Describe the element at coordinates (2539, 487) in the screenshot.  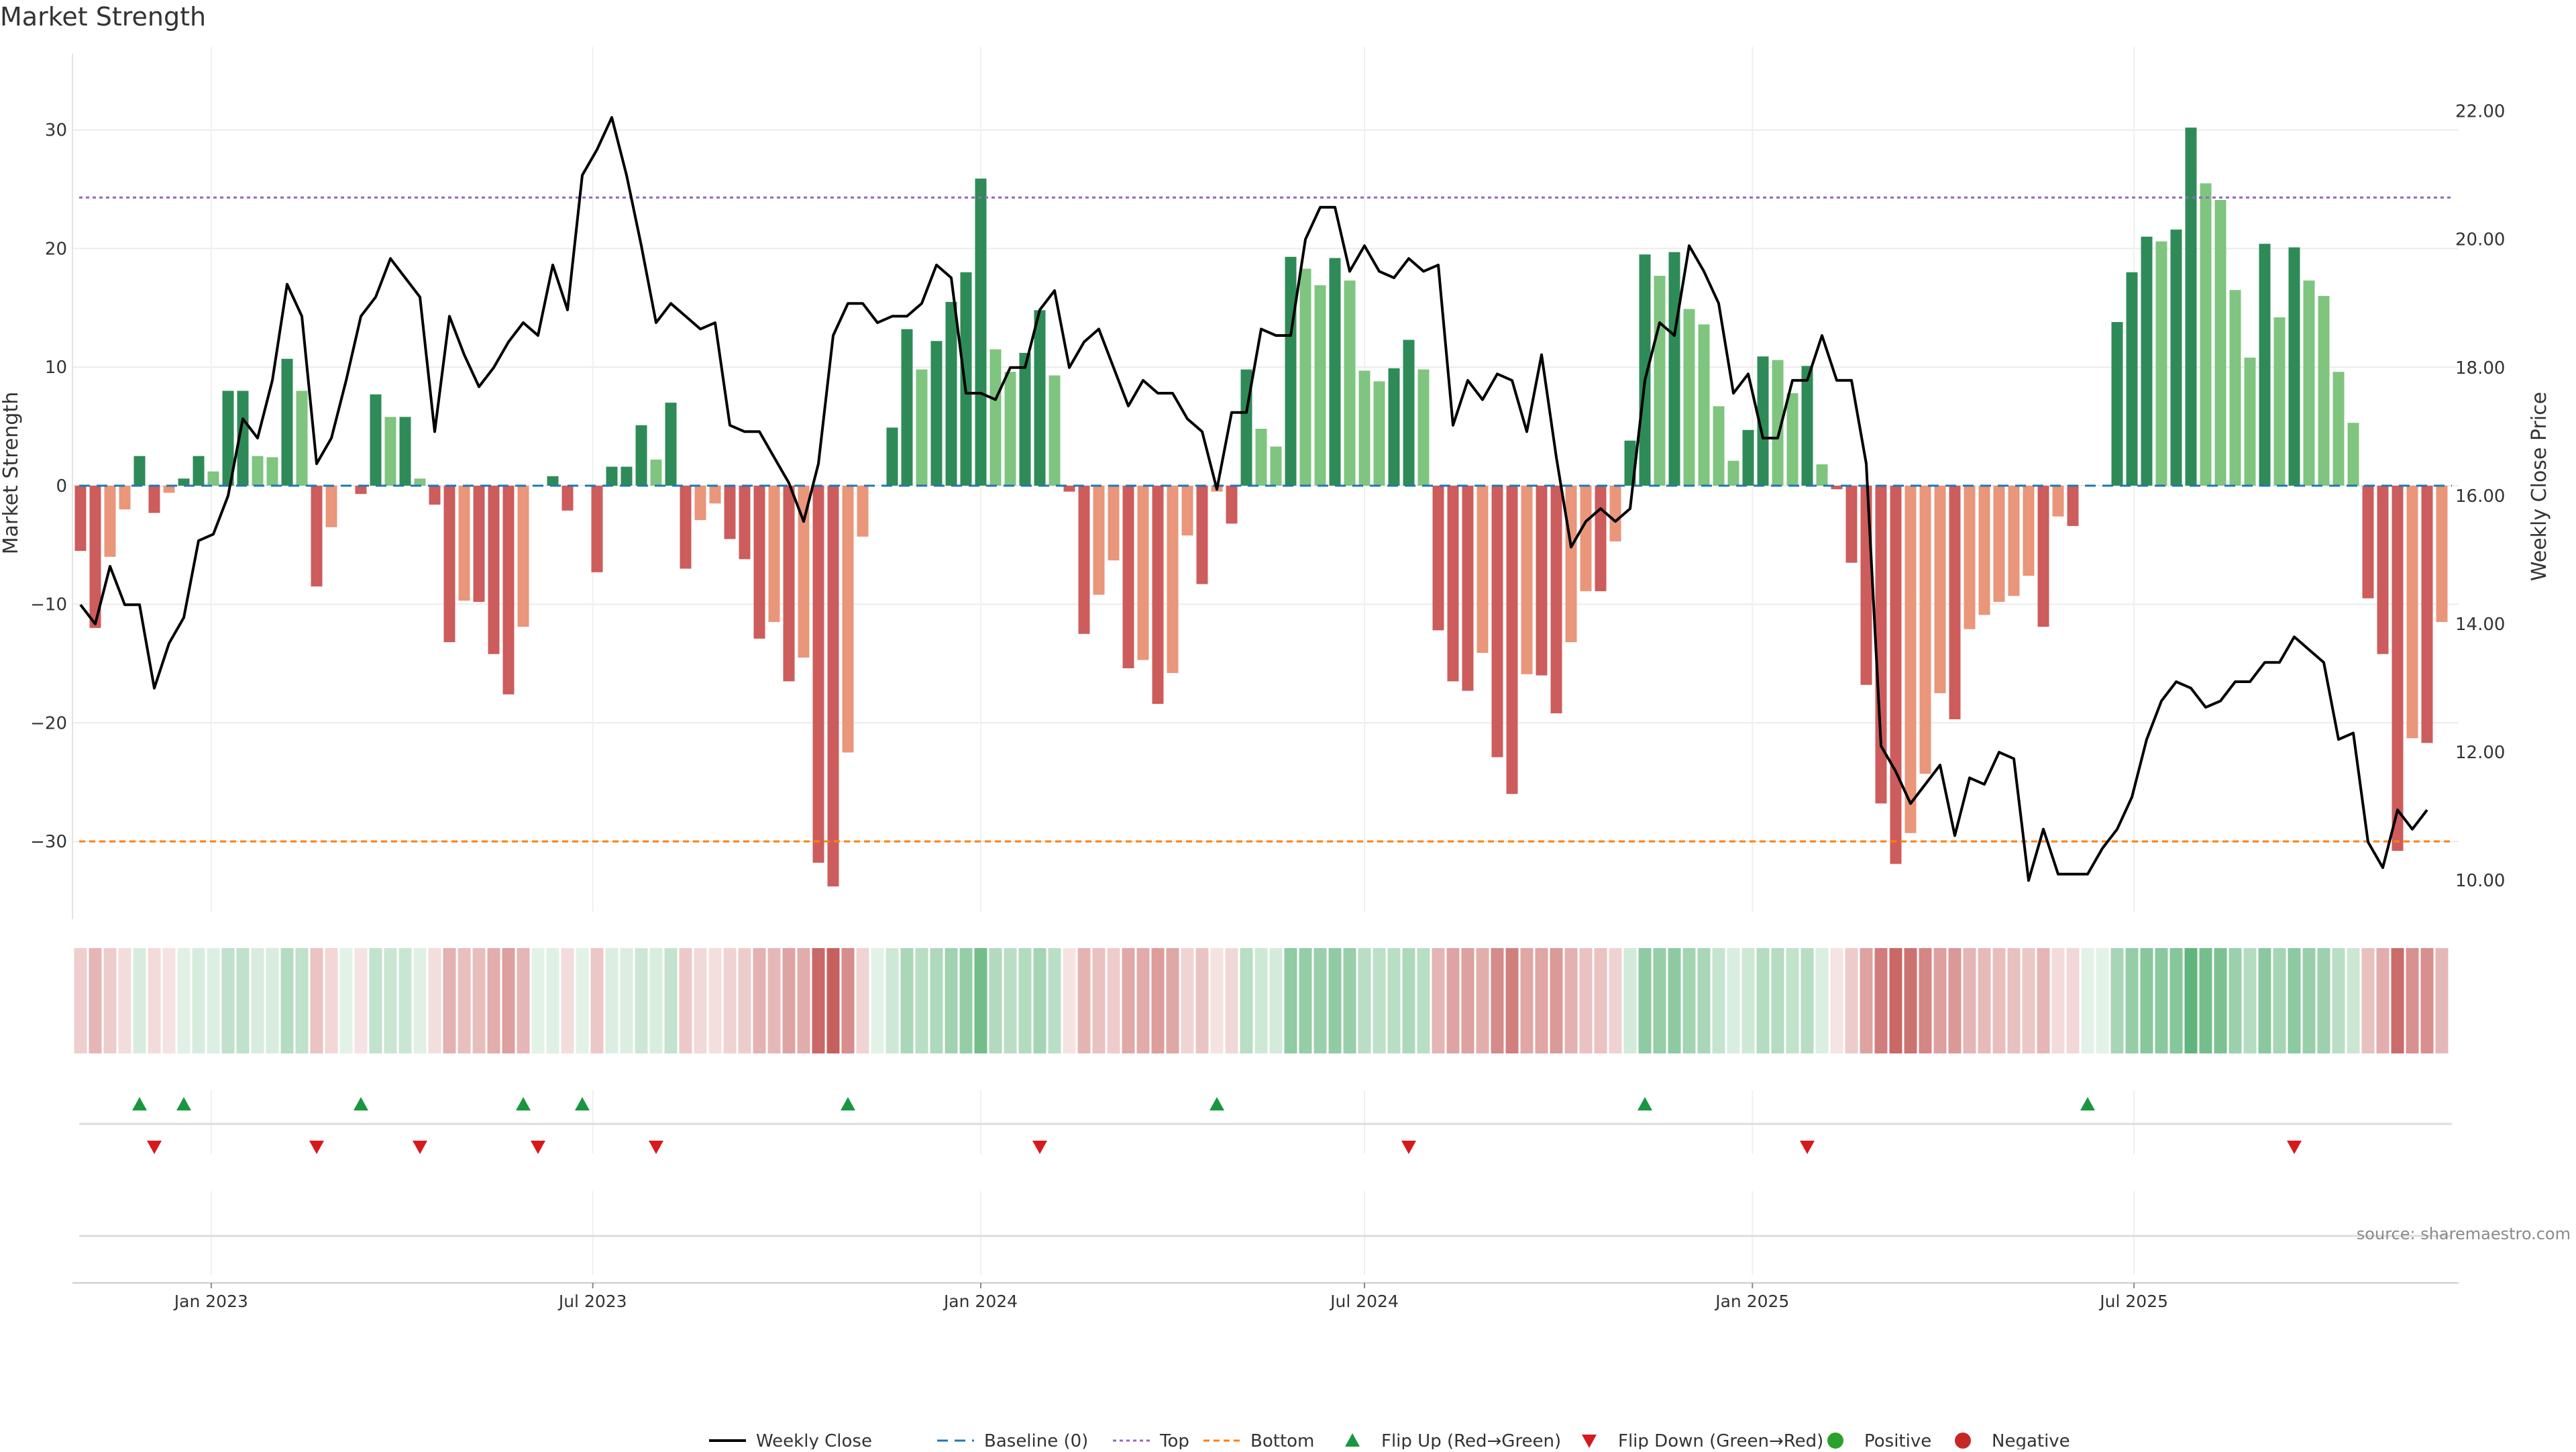
I see `right-axis-label: Weekly Close Price` at that location.